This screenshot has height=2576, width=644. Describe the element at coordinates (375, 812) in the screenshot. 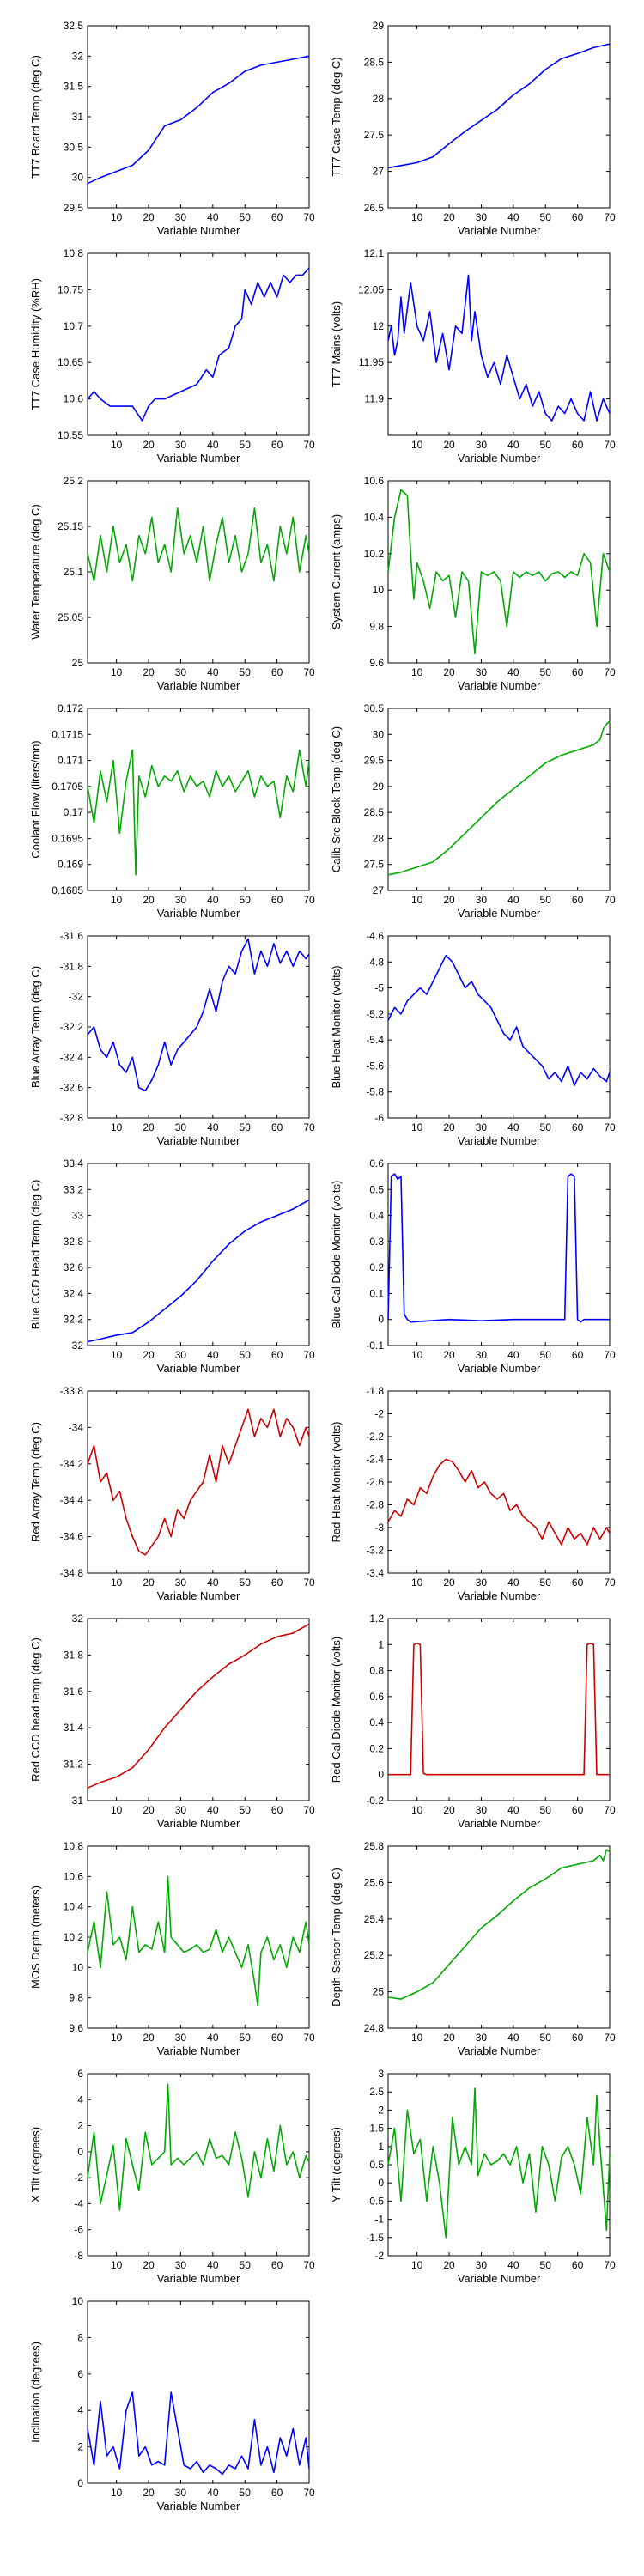

I see `y-tick-label: 28.5` at that location.